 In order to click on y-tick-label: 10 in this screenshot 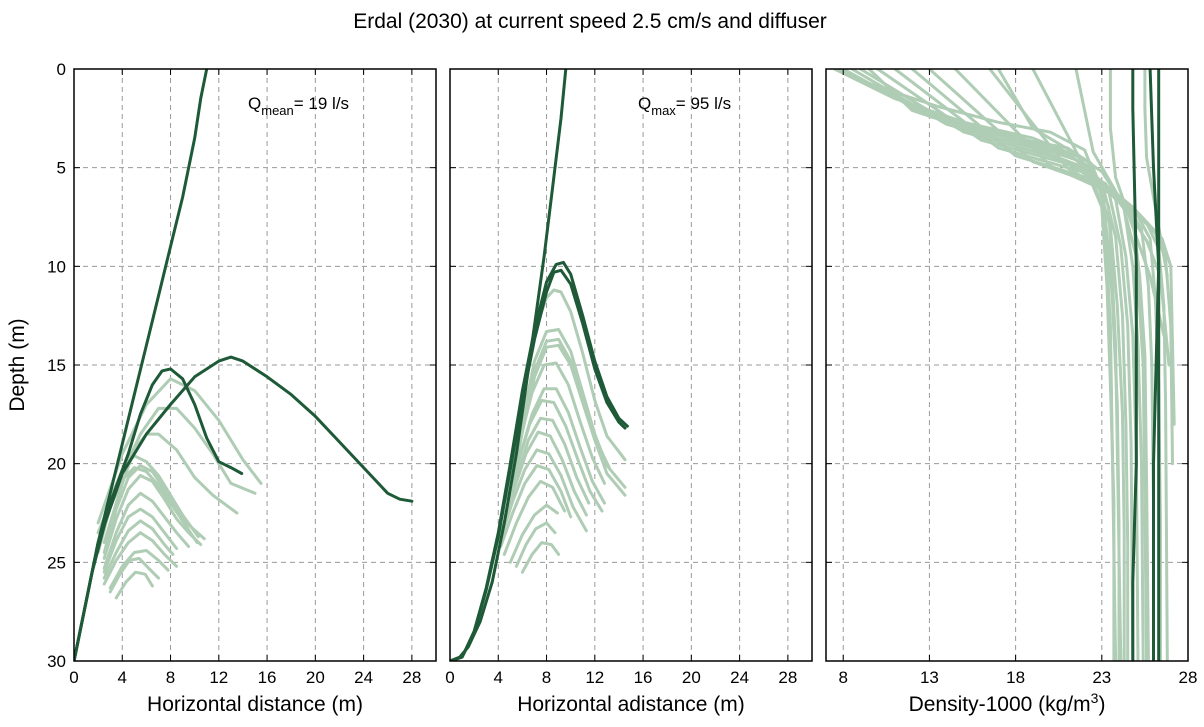, I will do `click(56, 266)`.